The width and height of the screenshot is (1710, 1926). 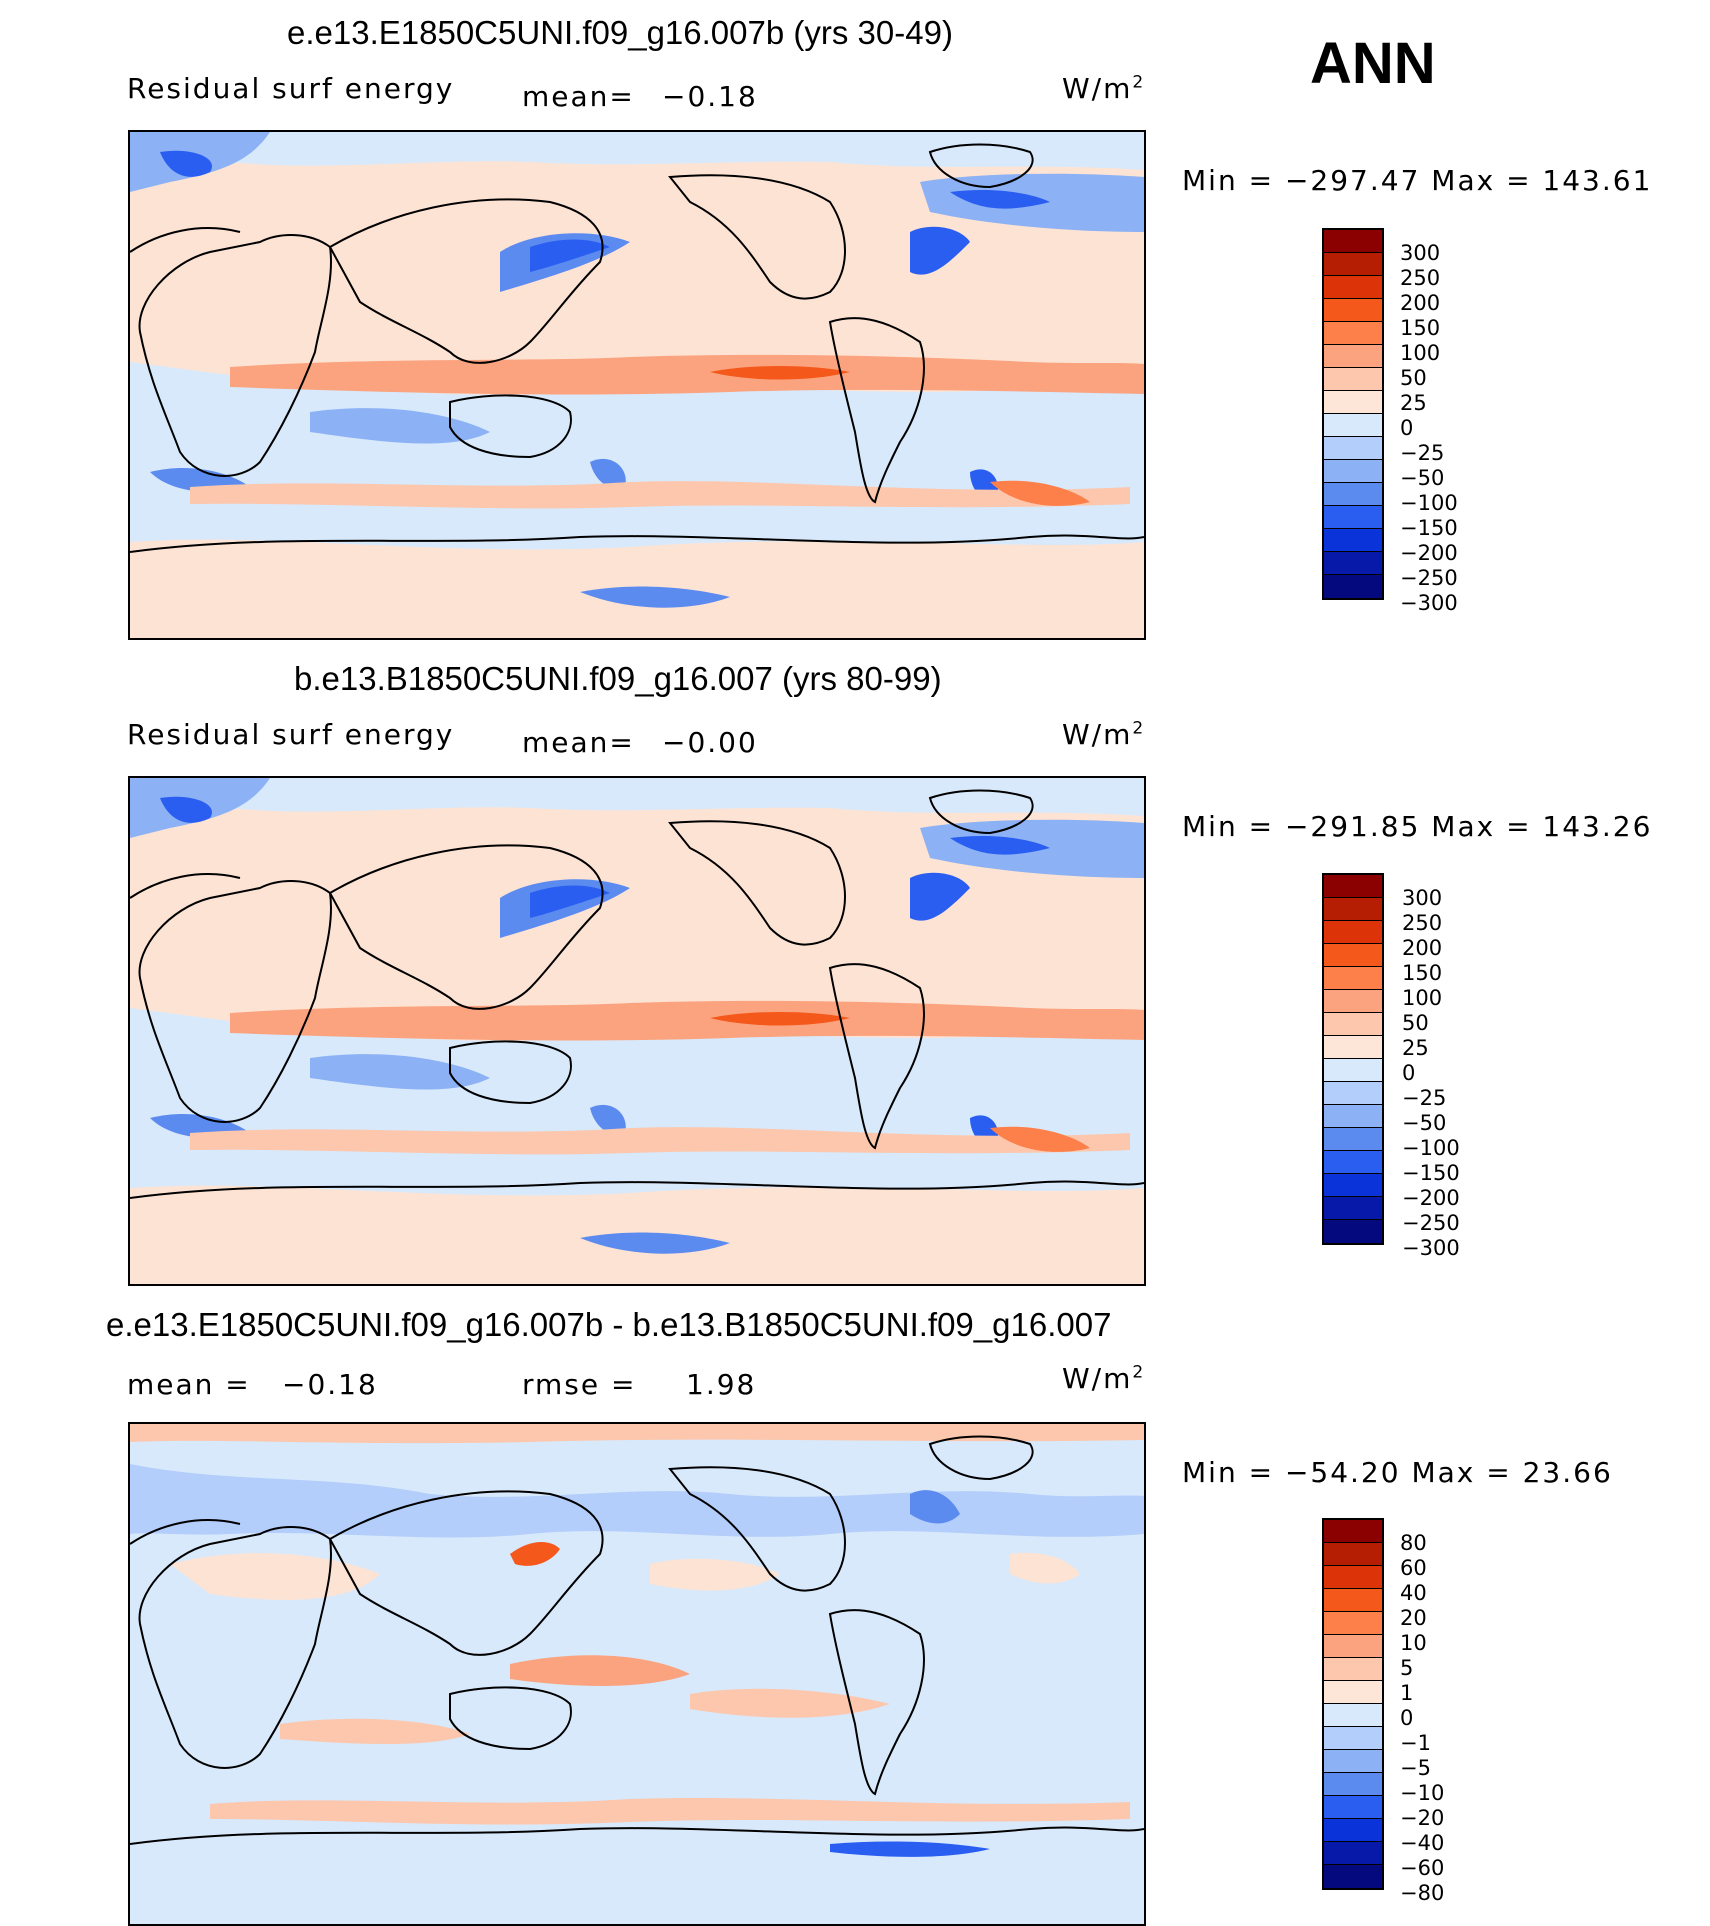 I want to click on panel1-africa, so click(x=235, y=355).